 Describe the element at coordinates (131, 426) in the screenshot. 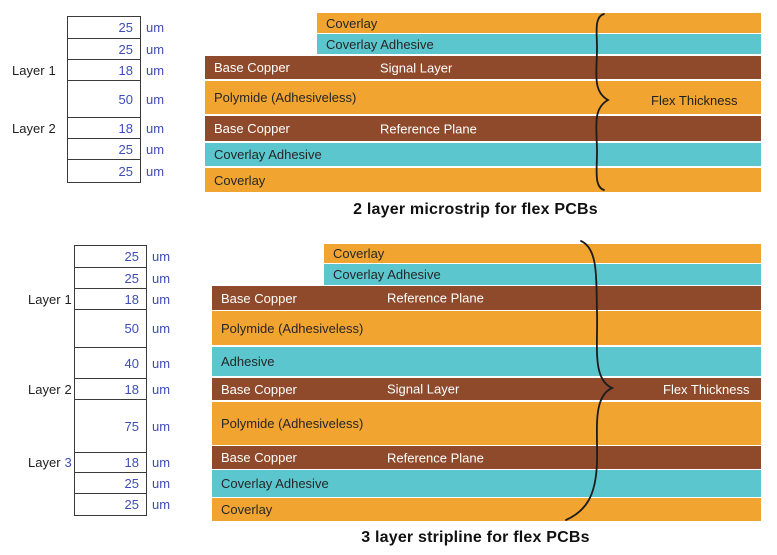

I see `thickness-value: 75` at that location.